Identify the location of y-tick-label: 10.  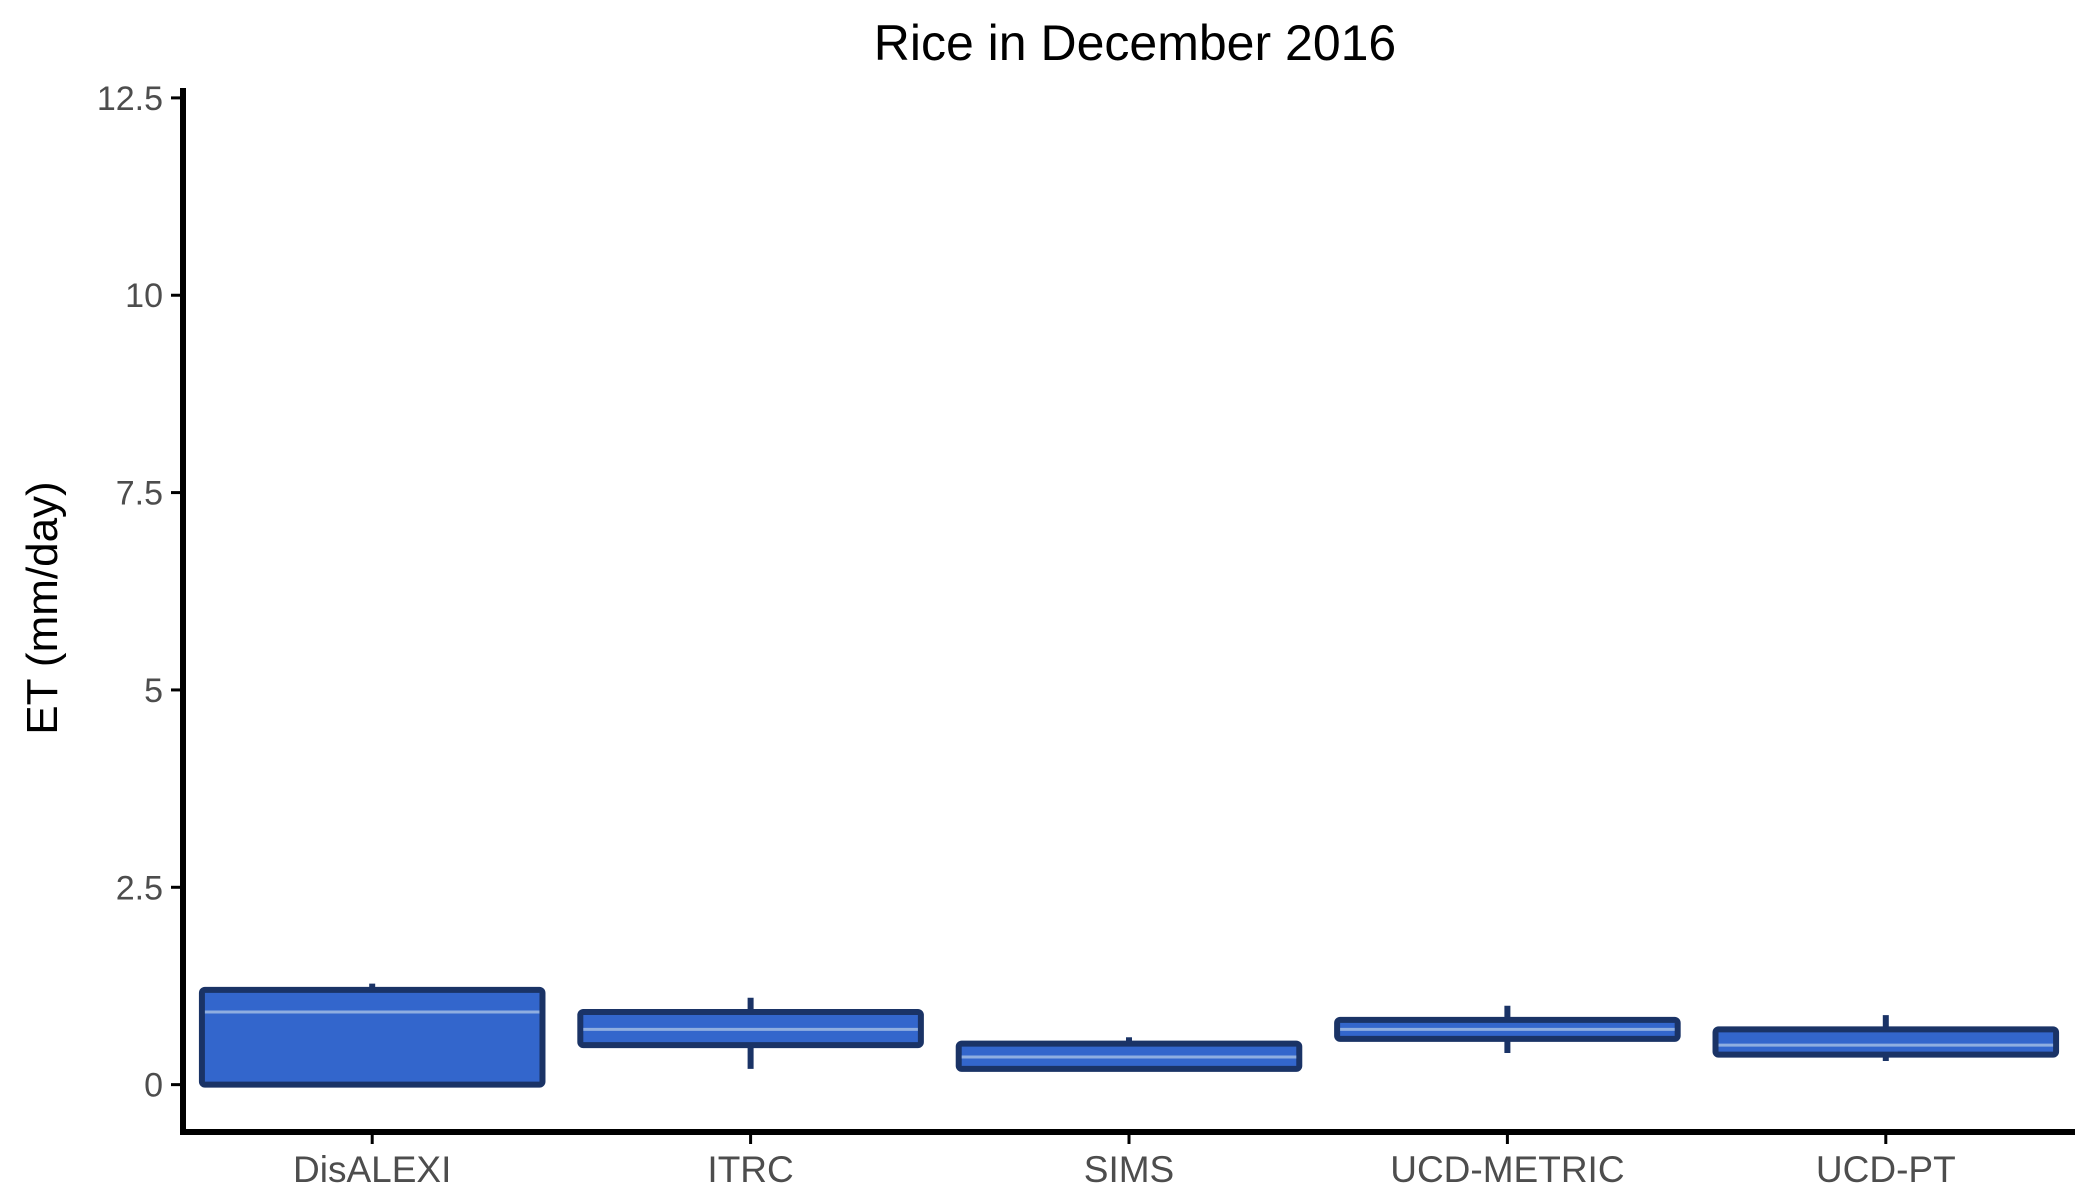
(144, 296).